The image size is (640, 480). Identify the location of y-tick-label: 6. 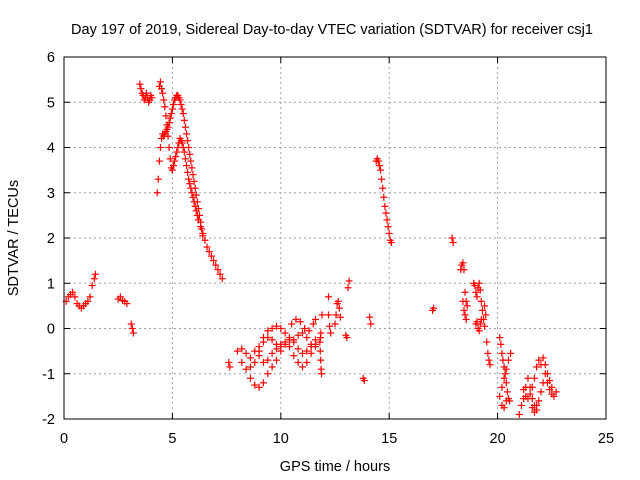
(51, 58).